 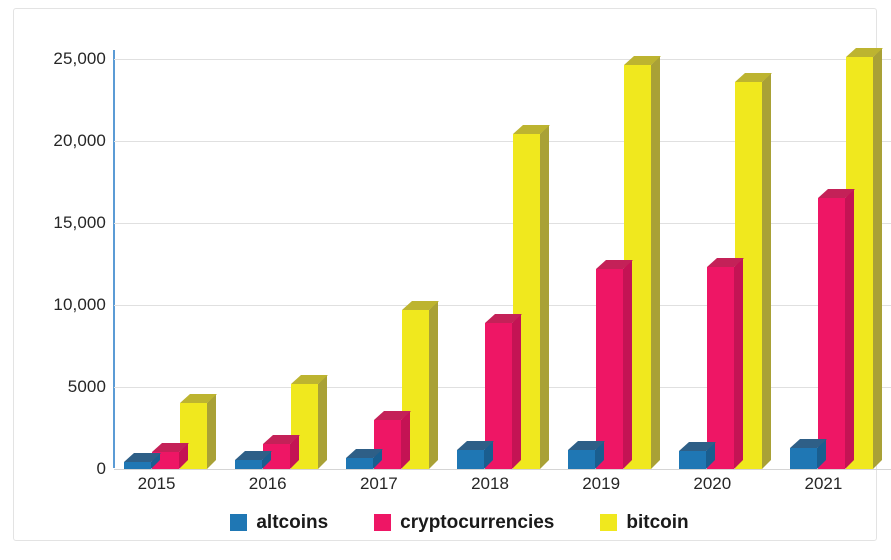 I want to click on legend-label: altcoins, so click(x=292, y=522).